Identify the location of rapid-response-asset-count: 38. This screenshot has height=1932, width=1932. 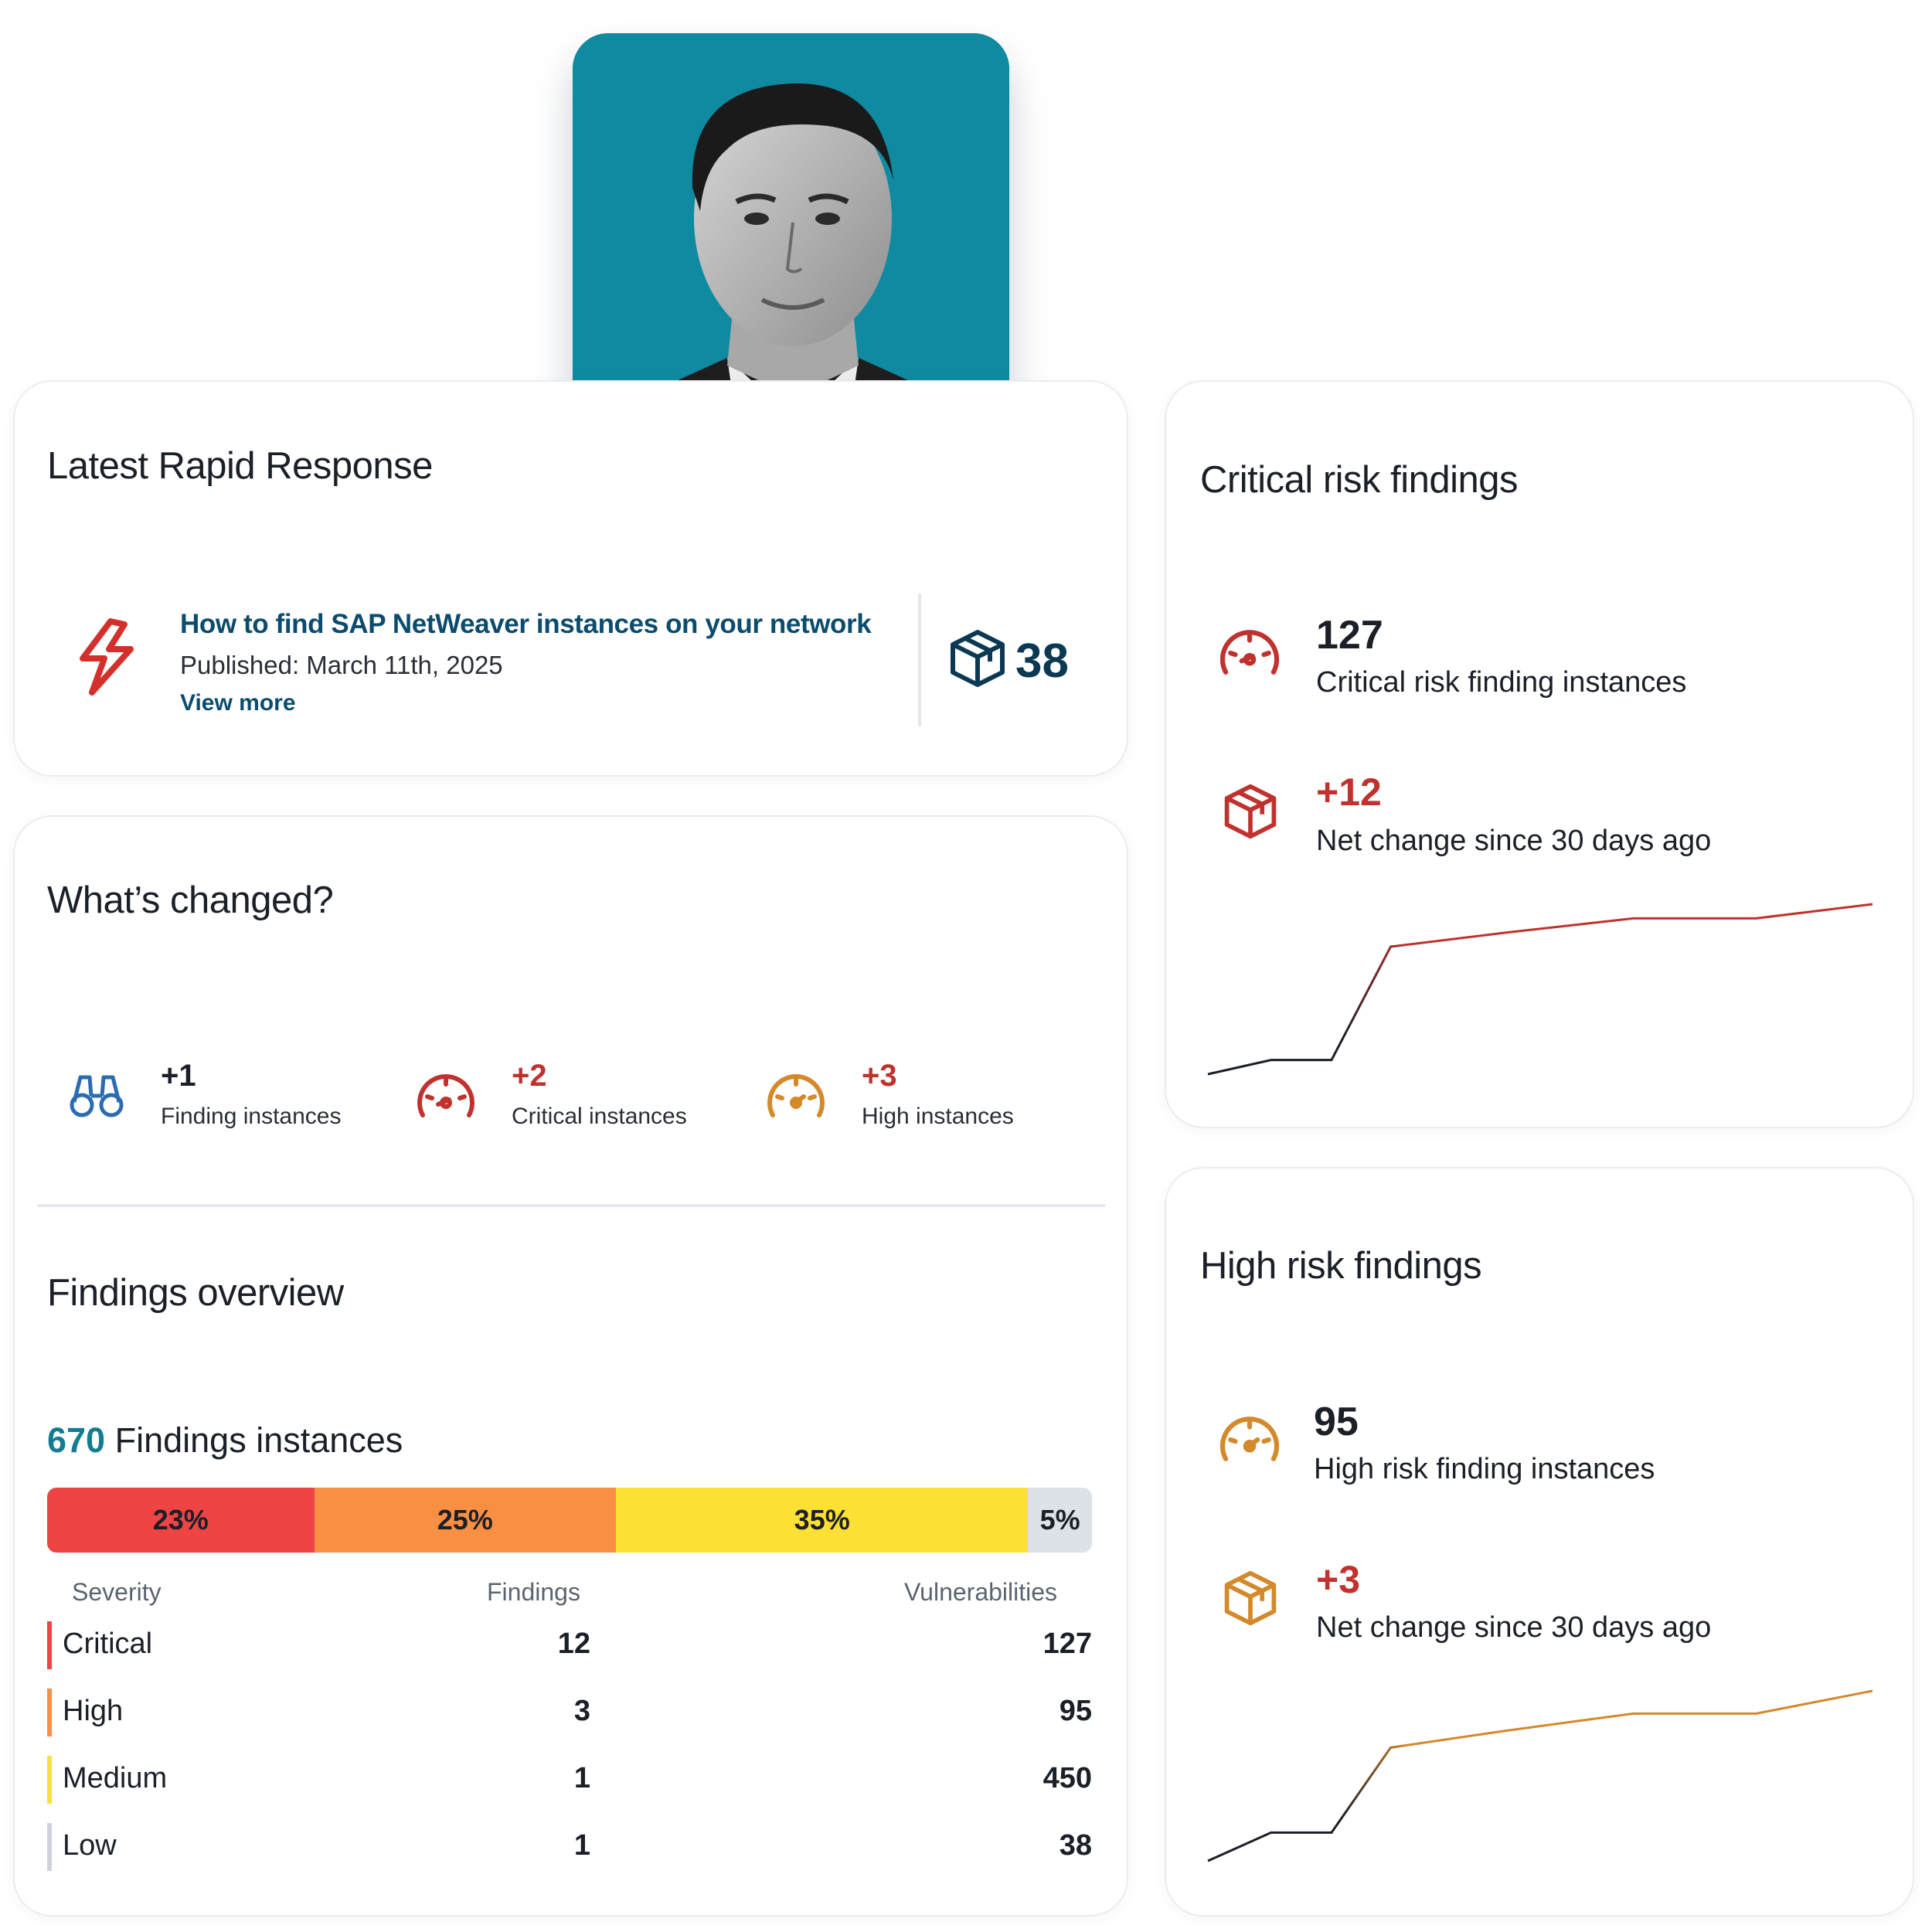
(1042, 661).